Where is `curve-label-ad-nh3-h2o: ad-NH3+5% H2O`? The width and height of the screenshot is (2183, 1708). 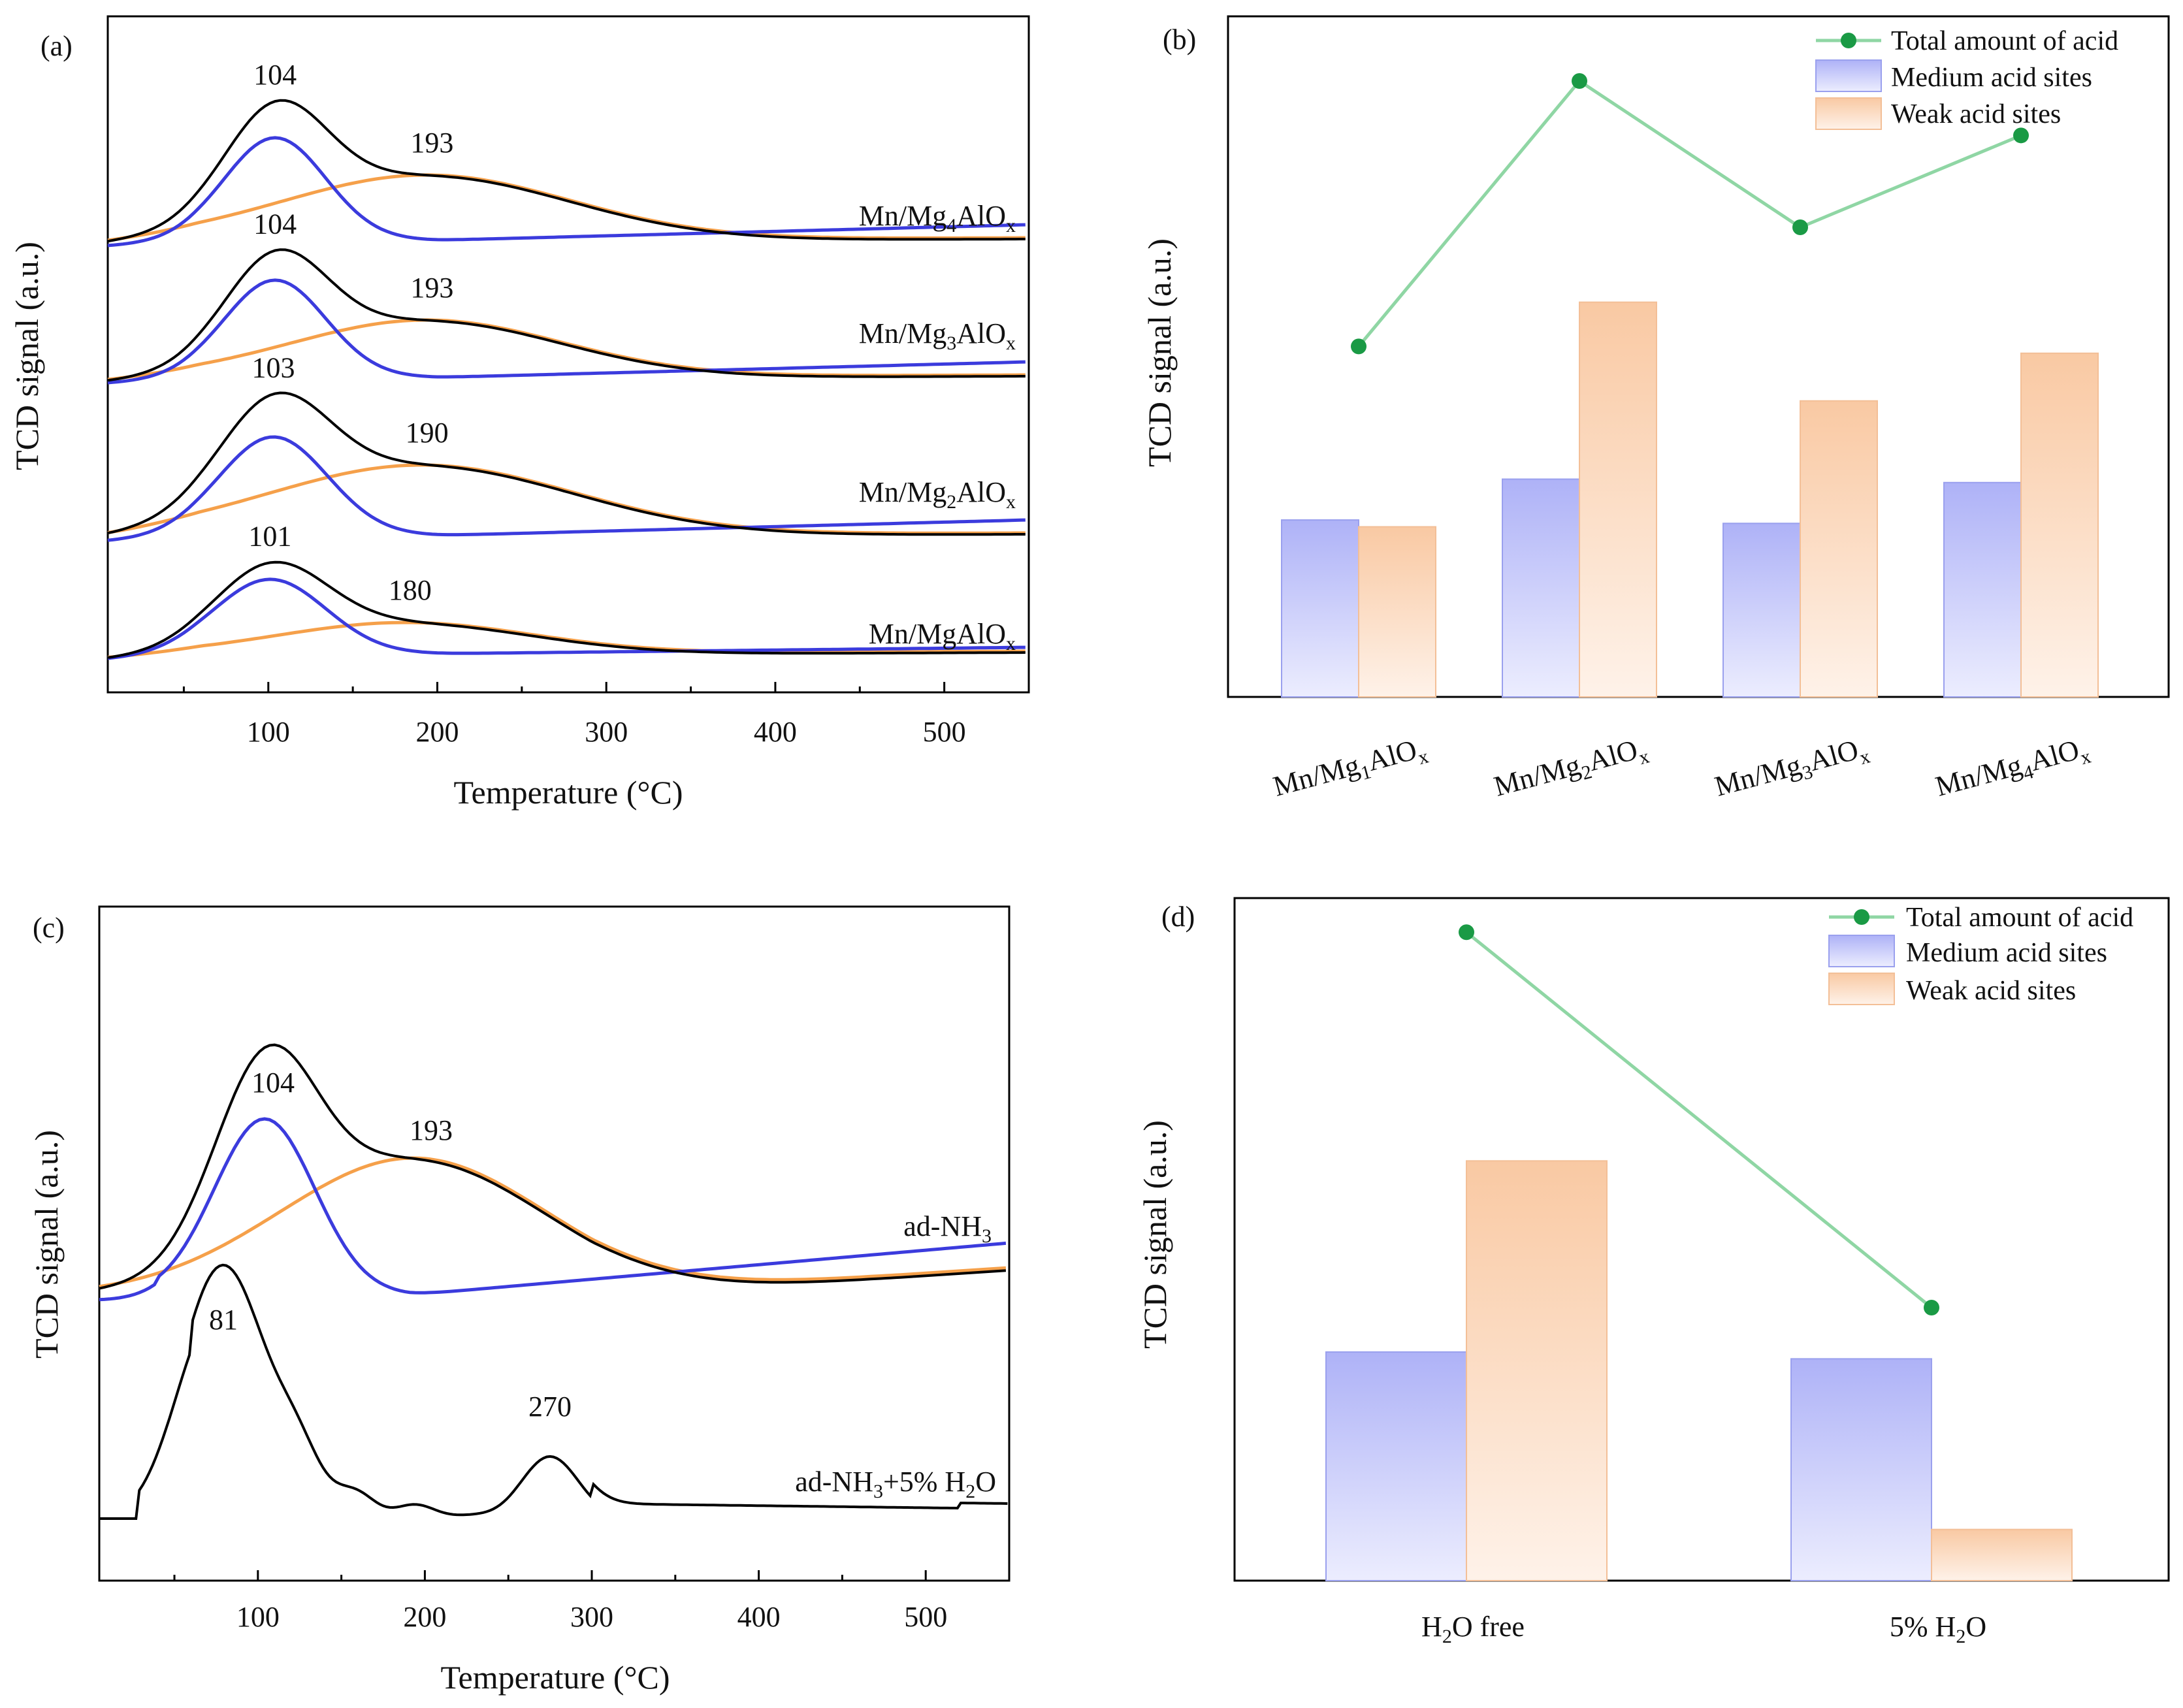
curve-label-ad-nh3-h2o: ad-NH3+5% H2O is located at coordinates (895, 1484).